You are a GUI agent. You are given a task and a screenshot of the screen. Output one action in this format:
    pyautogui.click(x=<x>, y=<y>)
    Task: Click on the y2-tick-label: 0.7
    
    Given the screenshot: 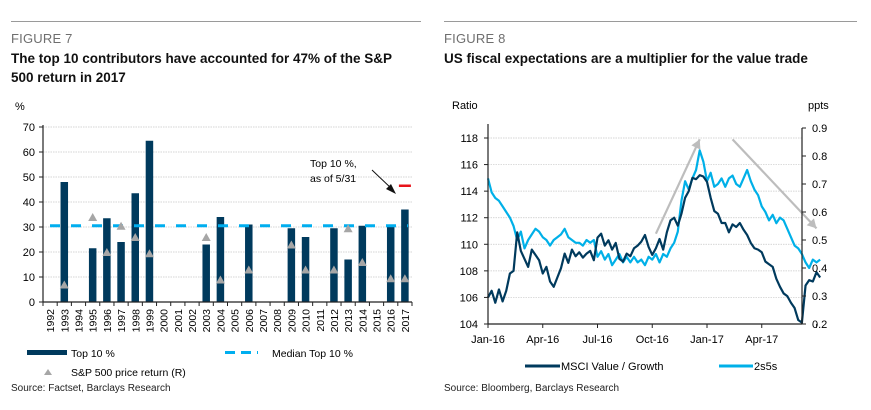 What is the action you would take?
    pyautogui.click(x=819, y=185)
    